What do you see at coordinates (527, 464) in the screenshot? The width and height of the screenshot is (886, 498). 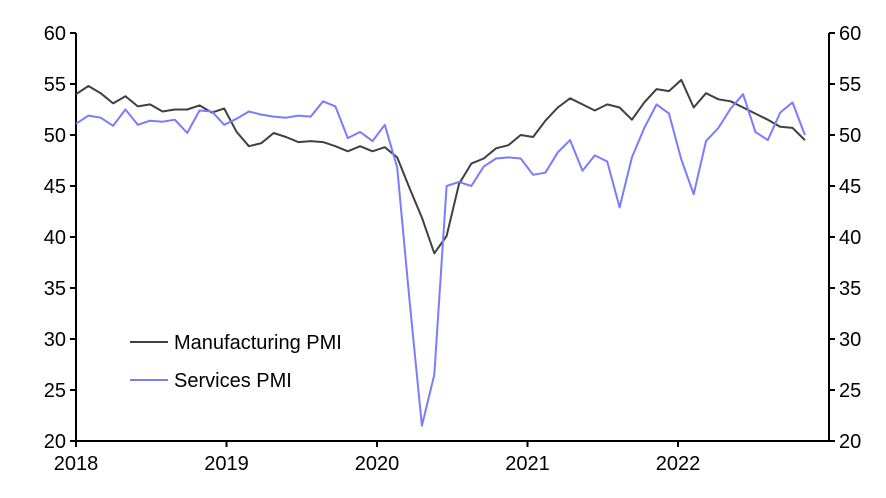 I see `x-tick-label: 2021` at bounding box center [527, 464].